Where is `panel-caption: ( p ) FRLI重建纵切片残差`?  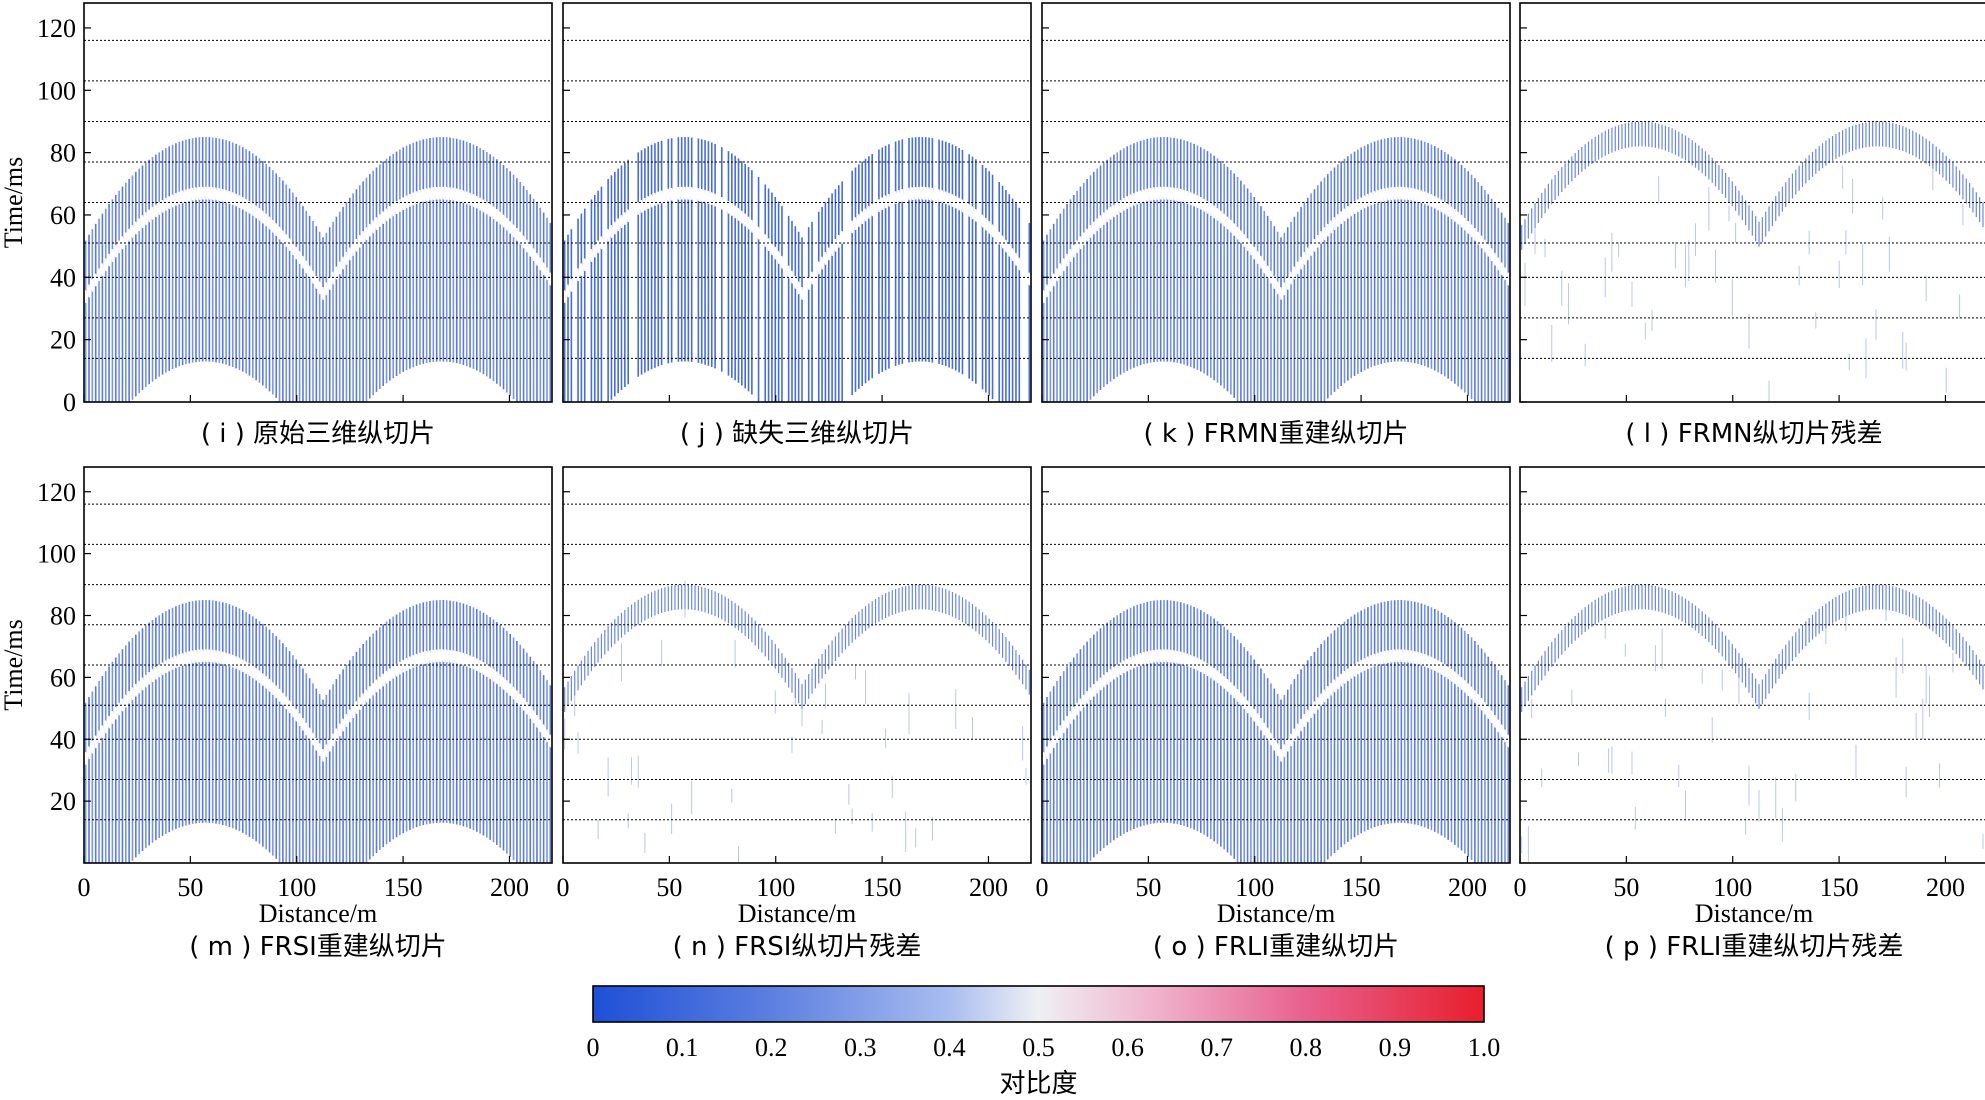
panel-caption: ( p ) FRLI重建纵切片残差 is located at coordinates (1754, 947).